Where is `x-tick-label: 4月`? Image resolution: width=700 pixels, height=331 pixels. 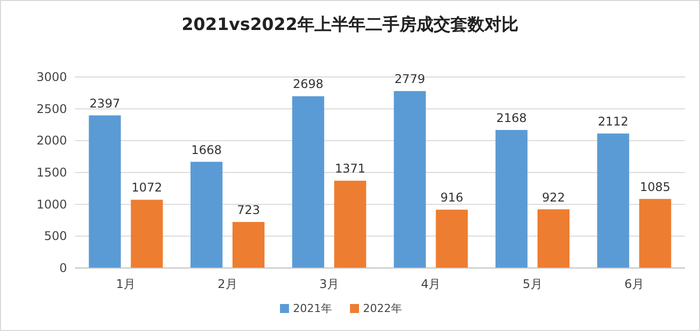 x-tick-label: 4月 is located at coordinates (431, 284).